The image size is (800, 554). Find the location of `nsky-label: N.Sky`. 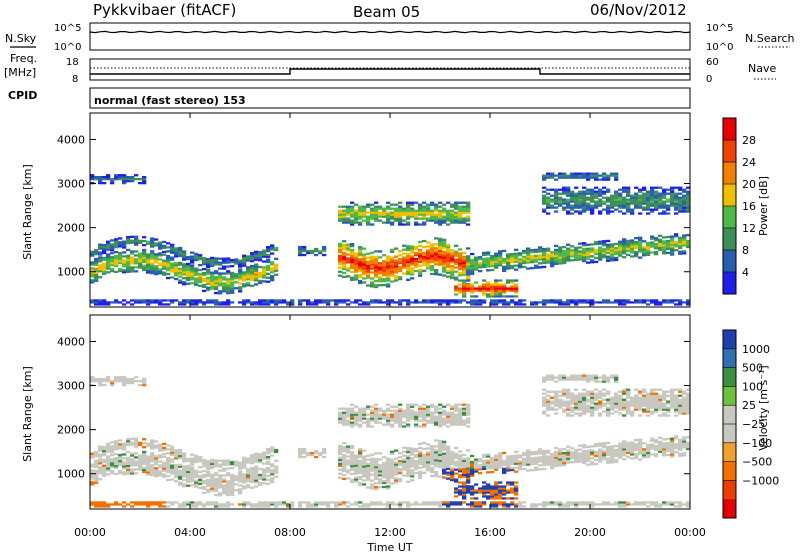

nsky-label: N.Sky is located at coordinates (21, 38).